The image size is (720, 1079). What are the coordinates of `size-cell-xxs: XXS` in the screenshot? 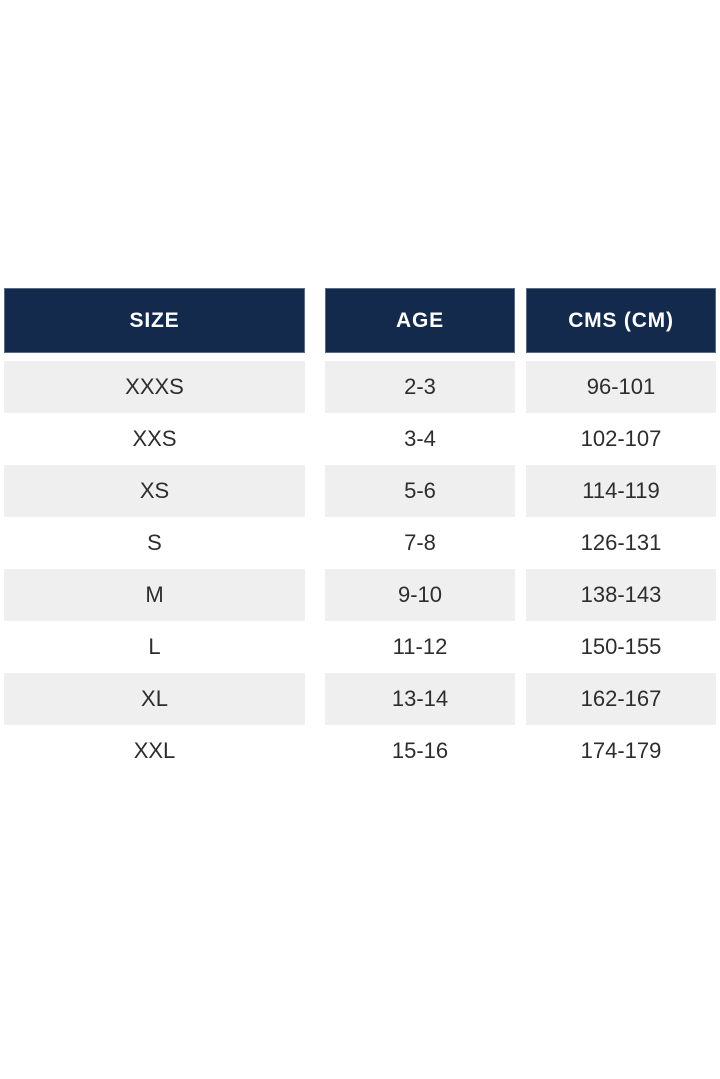 It's located at (154, 439).